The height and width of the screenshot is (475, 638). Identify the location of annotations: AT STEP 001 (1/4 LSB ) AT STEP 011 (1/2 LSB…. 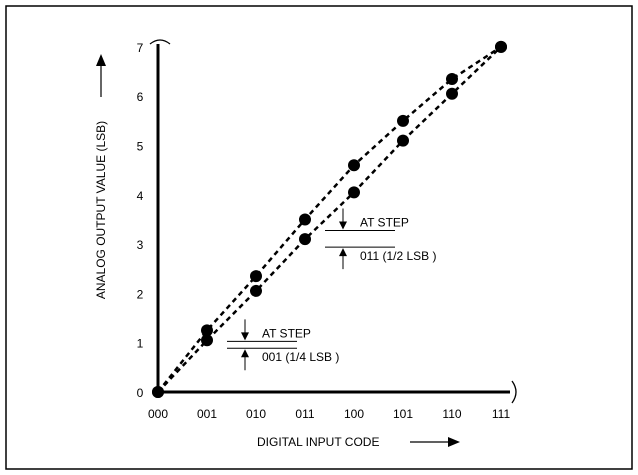
(332, 289).